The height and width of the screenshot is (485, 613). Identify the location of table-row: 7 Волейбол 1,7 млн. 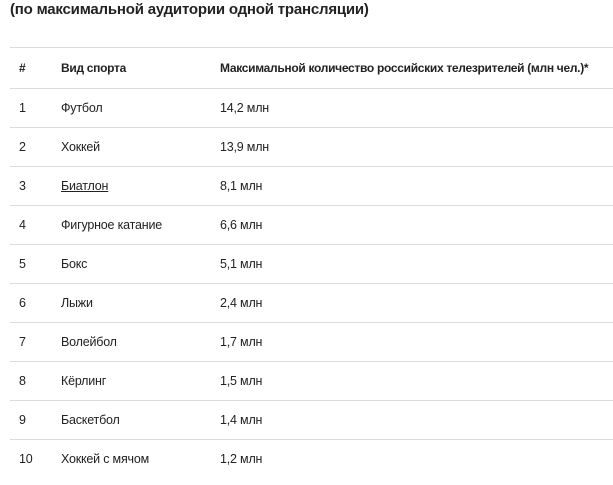
(311, 342).